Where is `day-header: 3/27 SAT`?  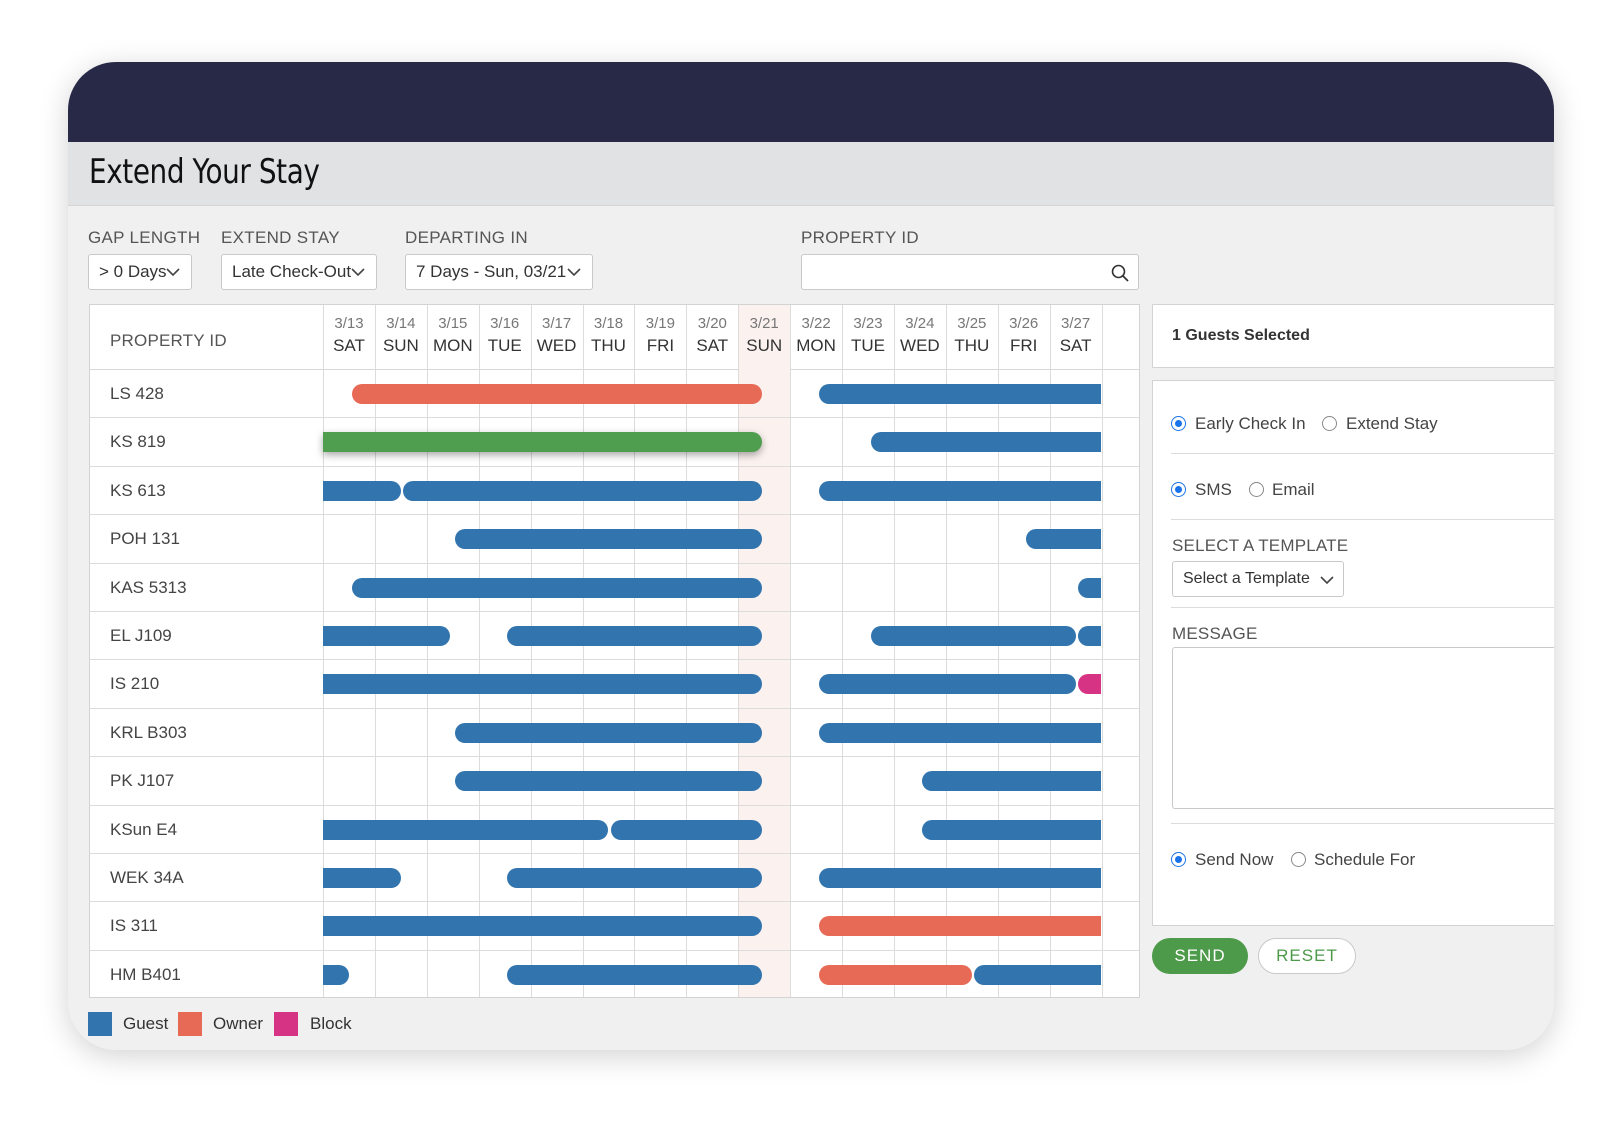
day-header: 3/27 SAT is located at coordinates (1076, 330).